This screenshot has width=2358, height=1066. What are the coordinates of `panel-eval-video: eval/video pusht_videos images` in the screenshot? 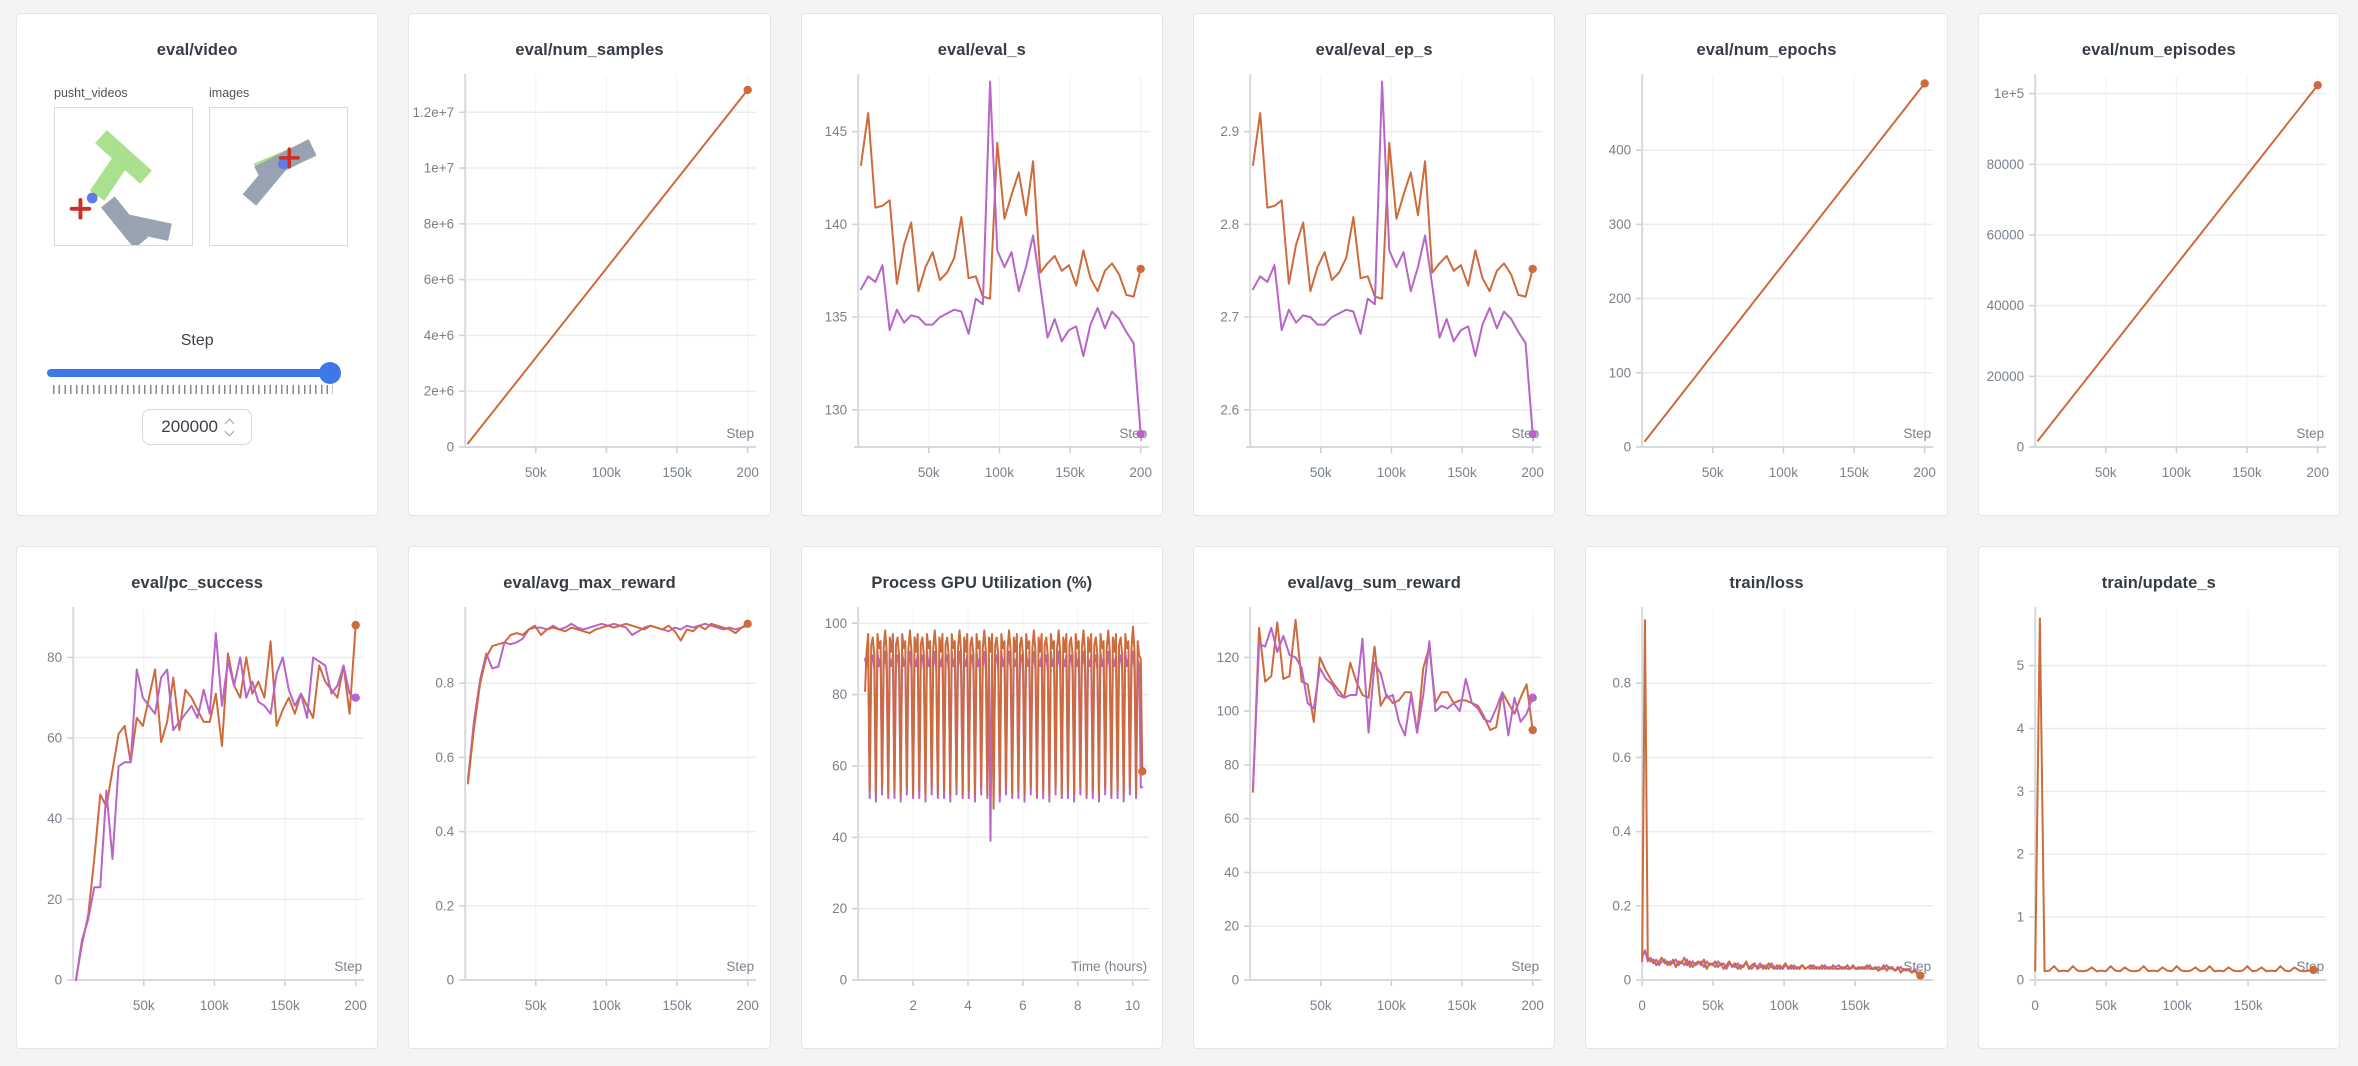 It's located at (197, 264).